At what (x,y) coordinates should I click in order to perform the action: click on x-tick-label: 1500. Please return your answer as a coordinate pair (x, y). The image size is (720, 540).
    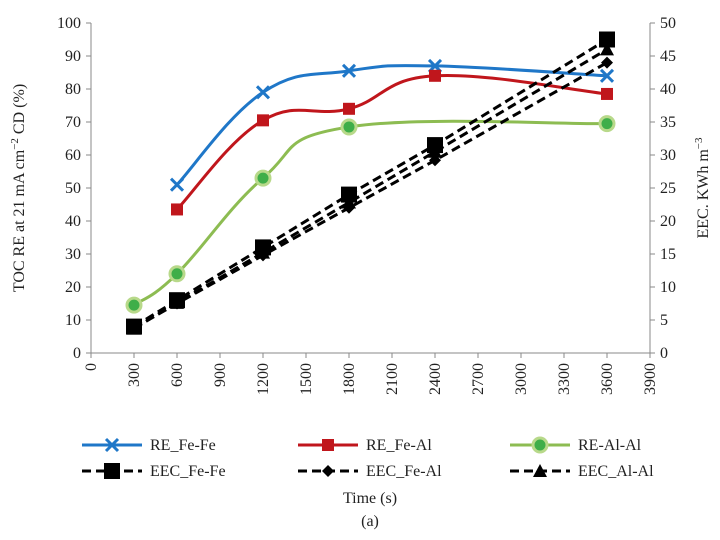
    Looking at the image, I should click on (306, 379).